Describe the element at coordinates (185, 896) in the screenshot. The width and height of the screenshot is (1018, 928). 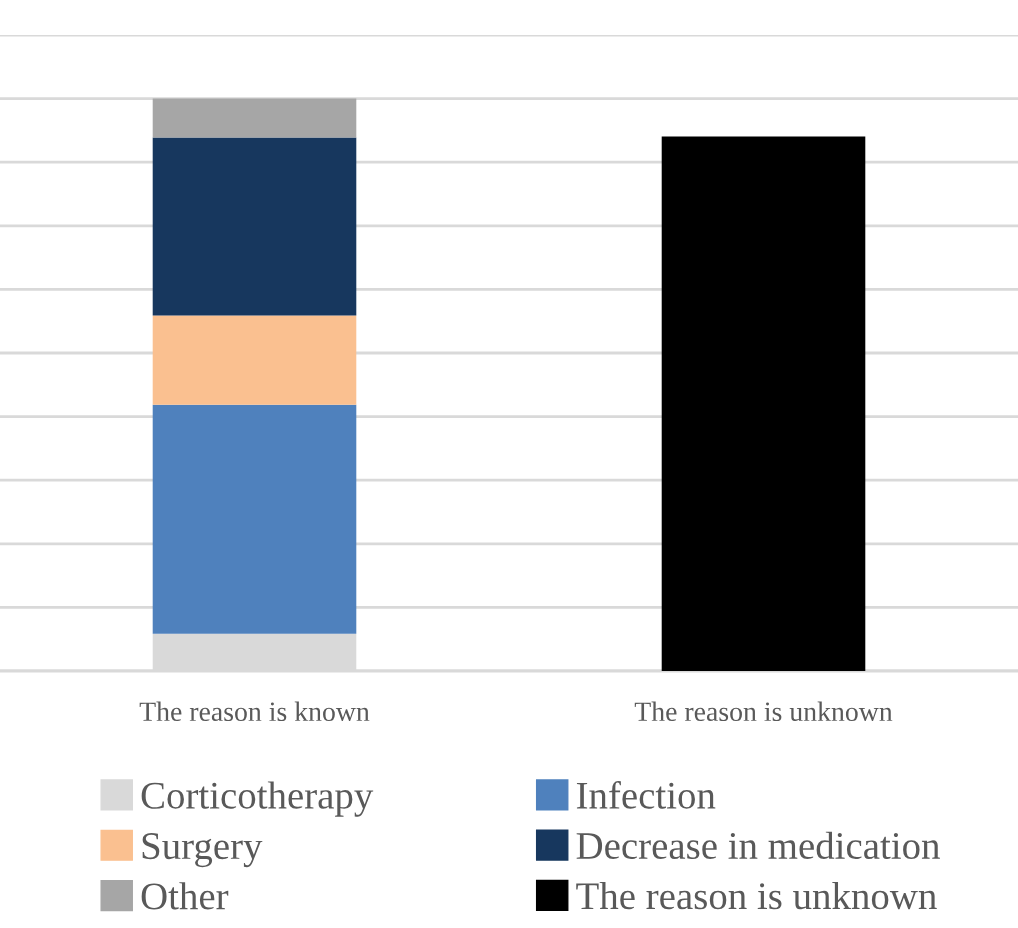
I see `legend-label: Other` at that location.